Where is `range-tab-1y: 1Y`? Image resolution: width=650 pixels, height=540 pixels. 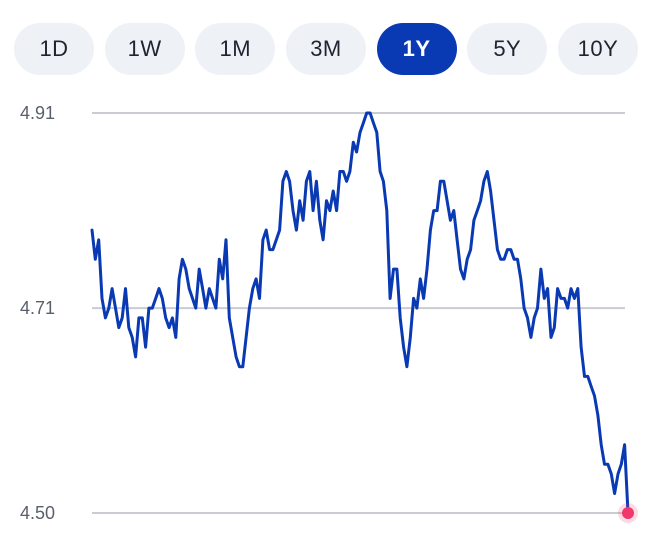 range-tab-1y: 1Y is located at coordinates (416, 49).